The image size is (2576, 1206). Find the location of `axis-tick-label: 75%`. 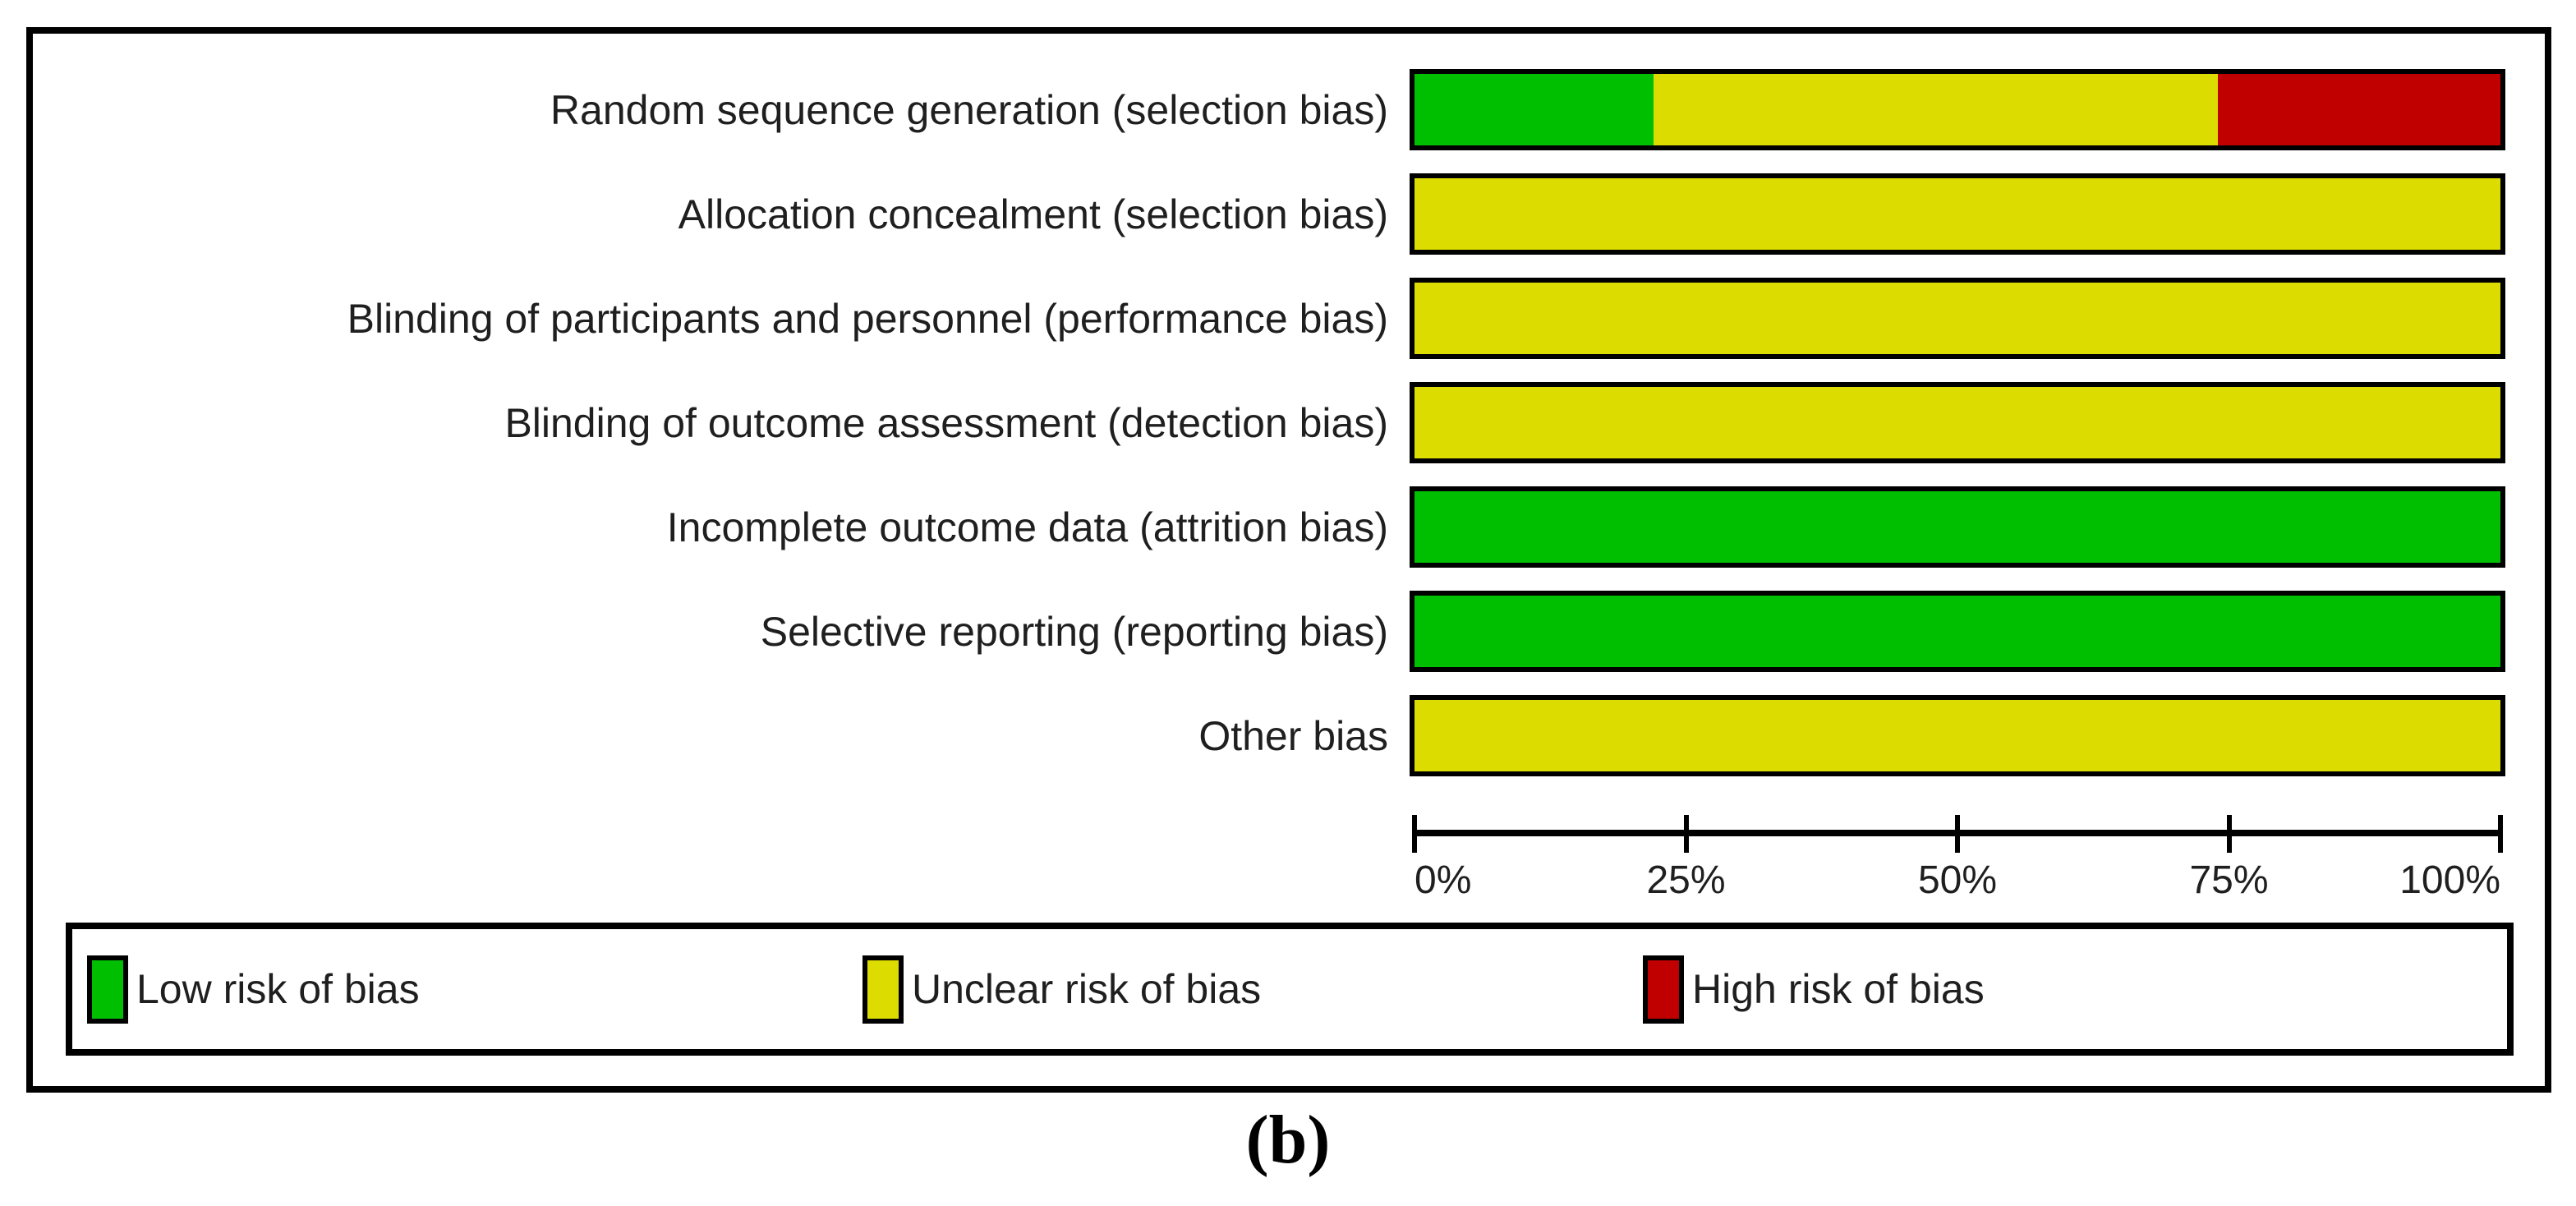

axis-tick-label: 75% is located at coordinates (2229, 880).